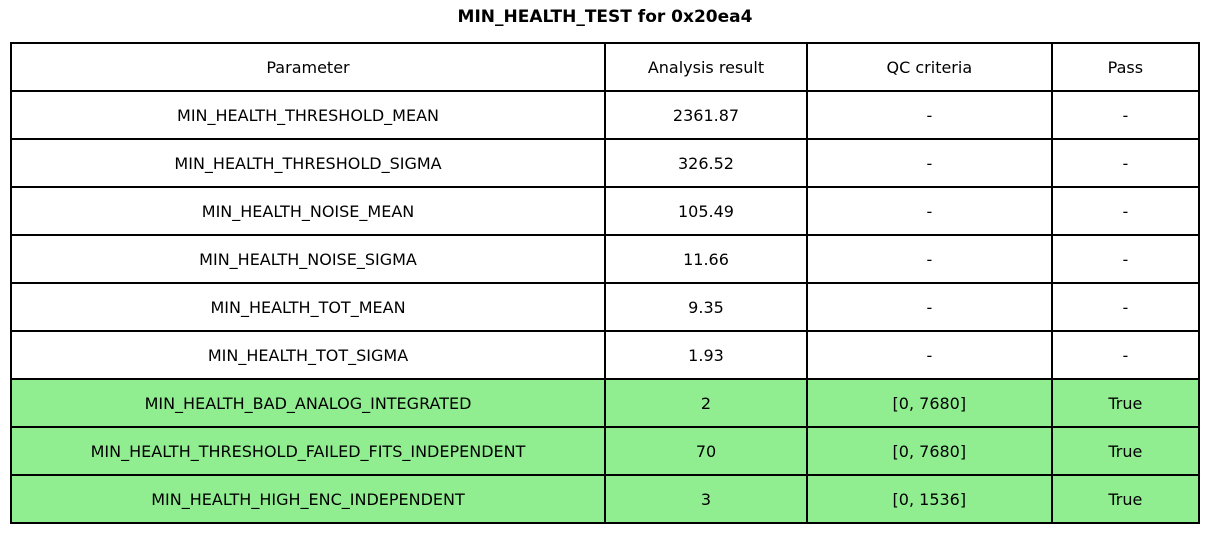 Image resolution: width=1210 pixels, height=553 pixels. I want to click on table-row: MIN_HEALTH_NOISE_MEAN 105.49 - -, so click(605, 211).